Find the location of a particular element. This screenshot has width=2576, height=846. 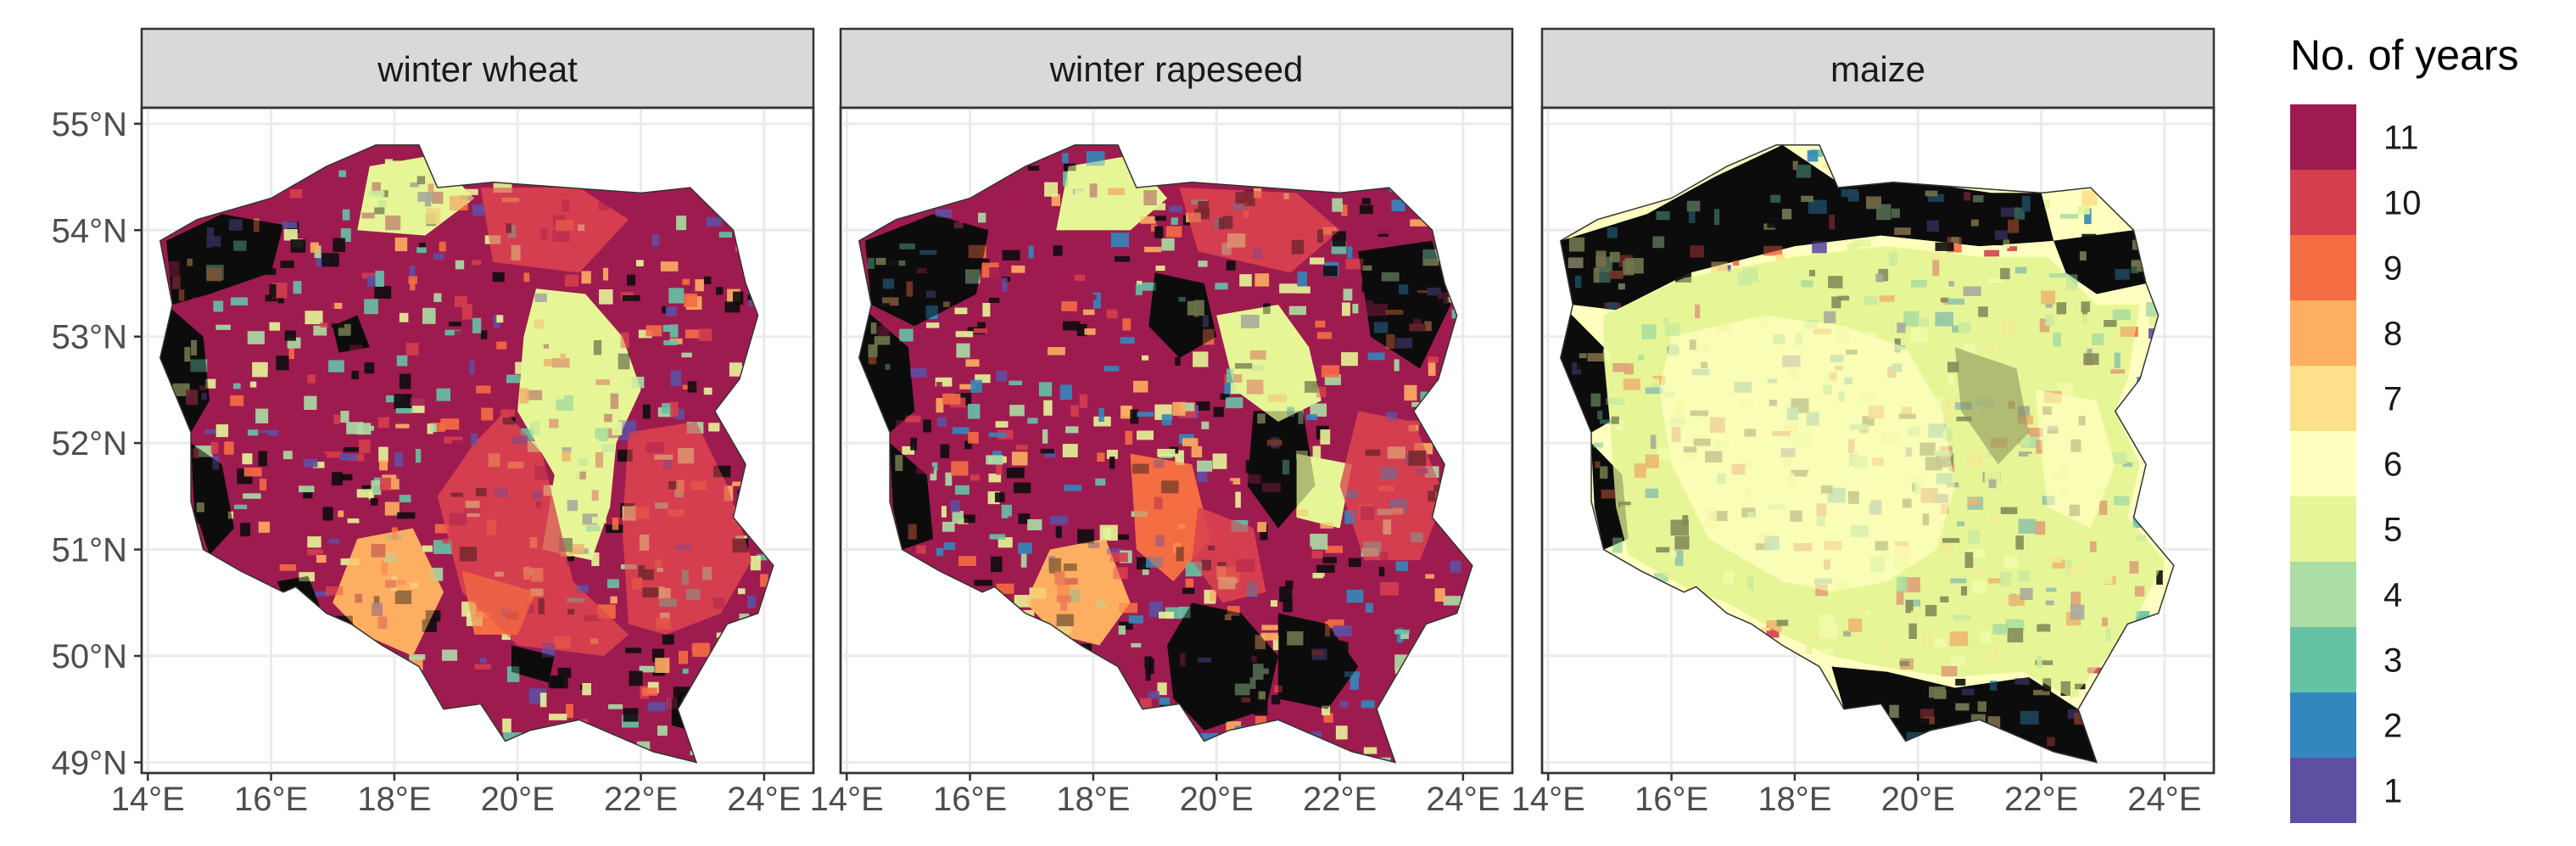

legend-label: 10 is located at coordinates (2402, 203).